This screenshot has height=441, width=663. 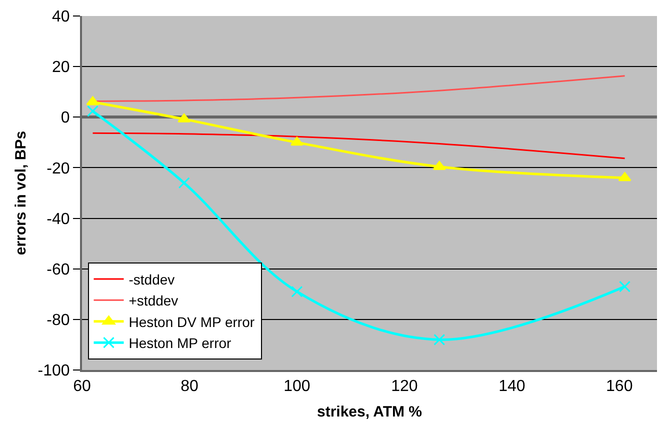 What do you see at coordinates (58, 269) in the screenshot?
I see `y-tick-label: -60` at bounding box center [58, 269].